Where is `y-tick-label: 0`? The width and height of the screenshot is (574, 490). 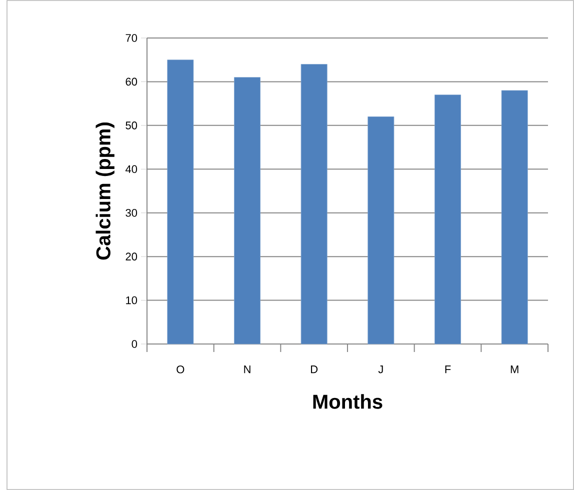 y-tick-label: 0 is located at coordinates (135, 344).